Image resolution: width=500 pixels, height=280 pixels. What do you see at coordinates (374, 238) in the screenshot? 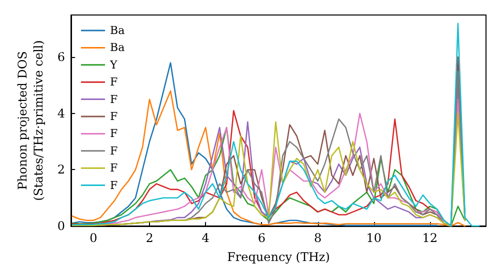
I see `x-tick-label: 10` at bounding box center [374, 238].